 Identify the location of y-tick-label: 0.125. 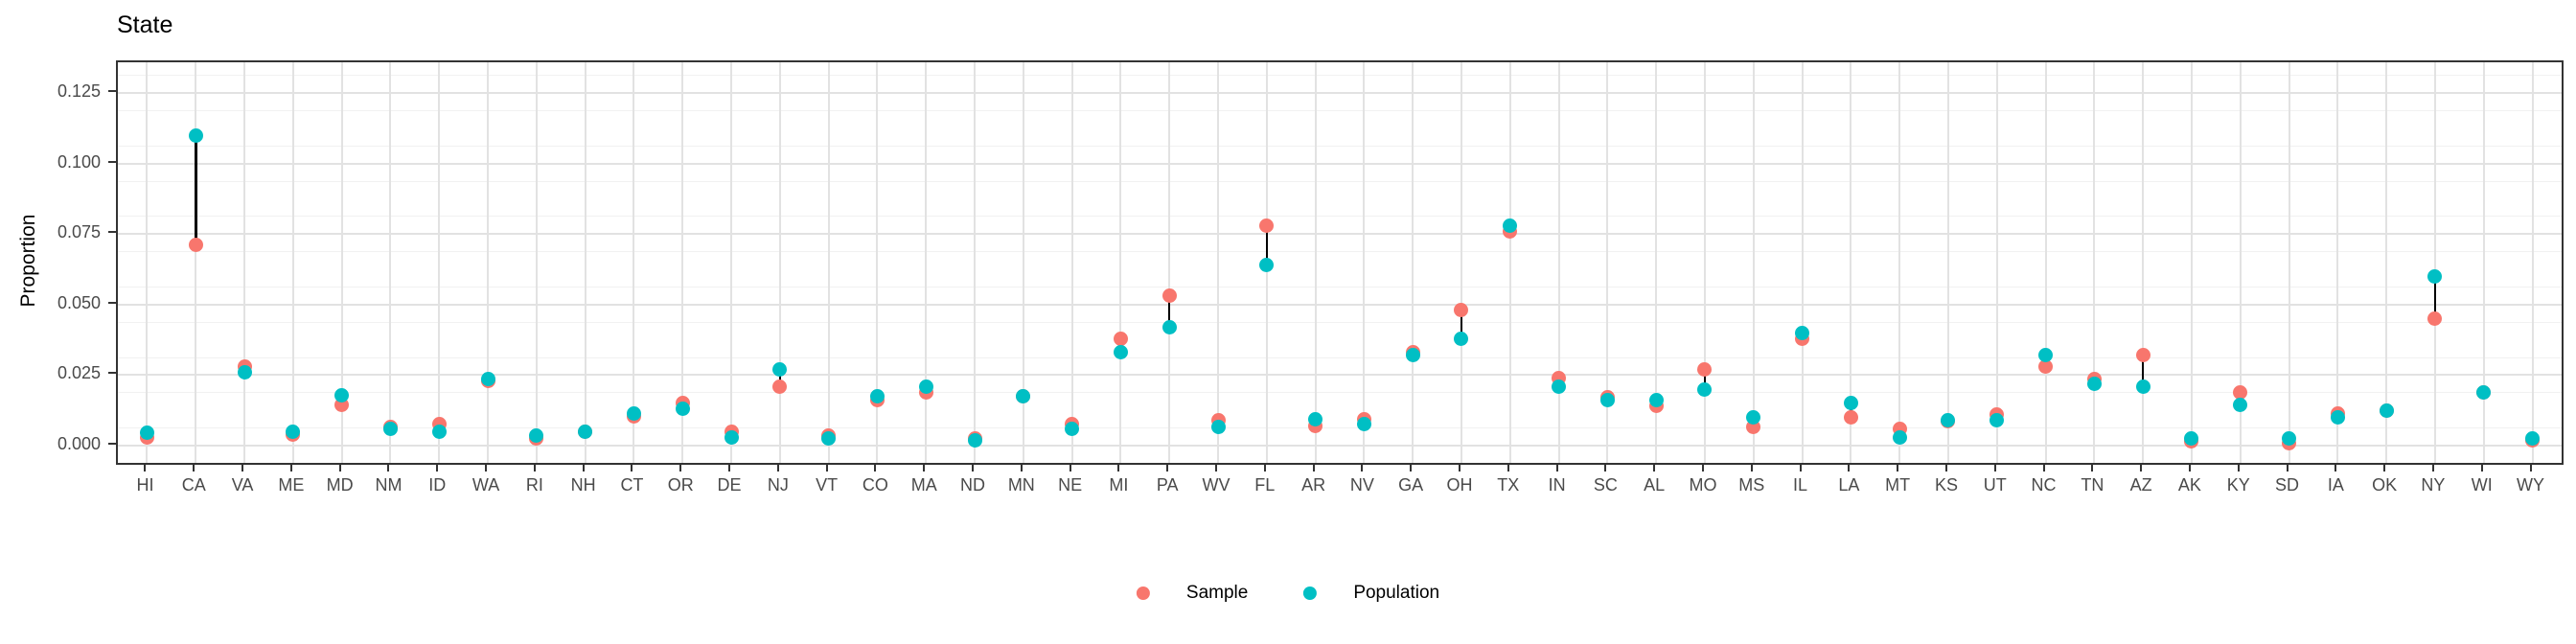
(79, 91).